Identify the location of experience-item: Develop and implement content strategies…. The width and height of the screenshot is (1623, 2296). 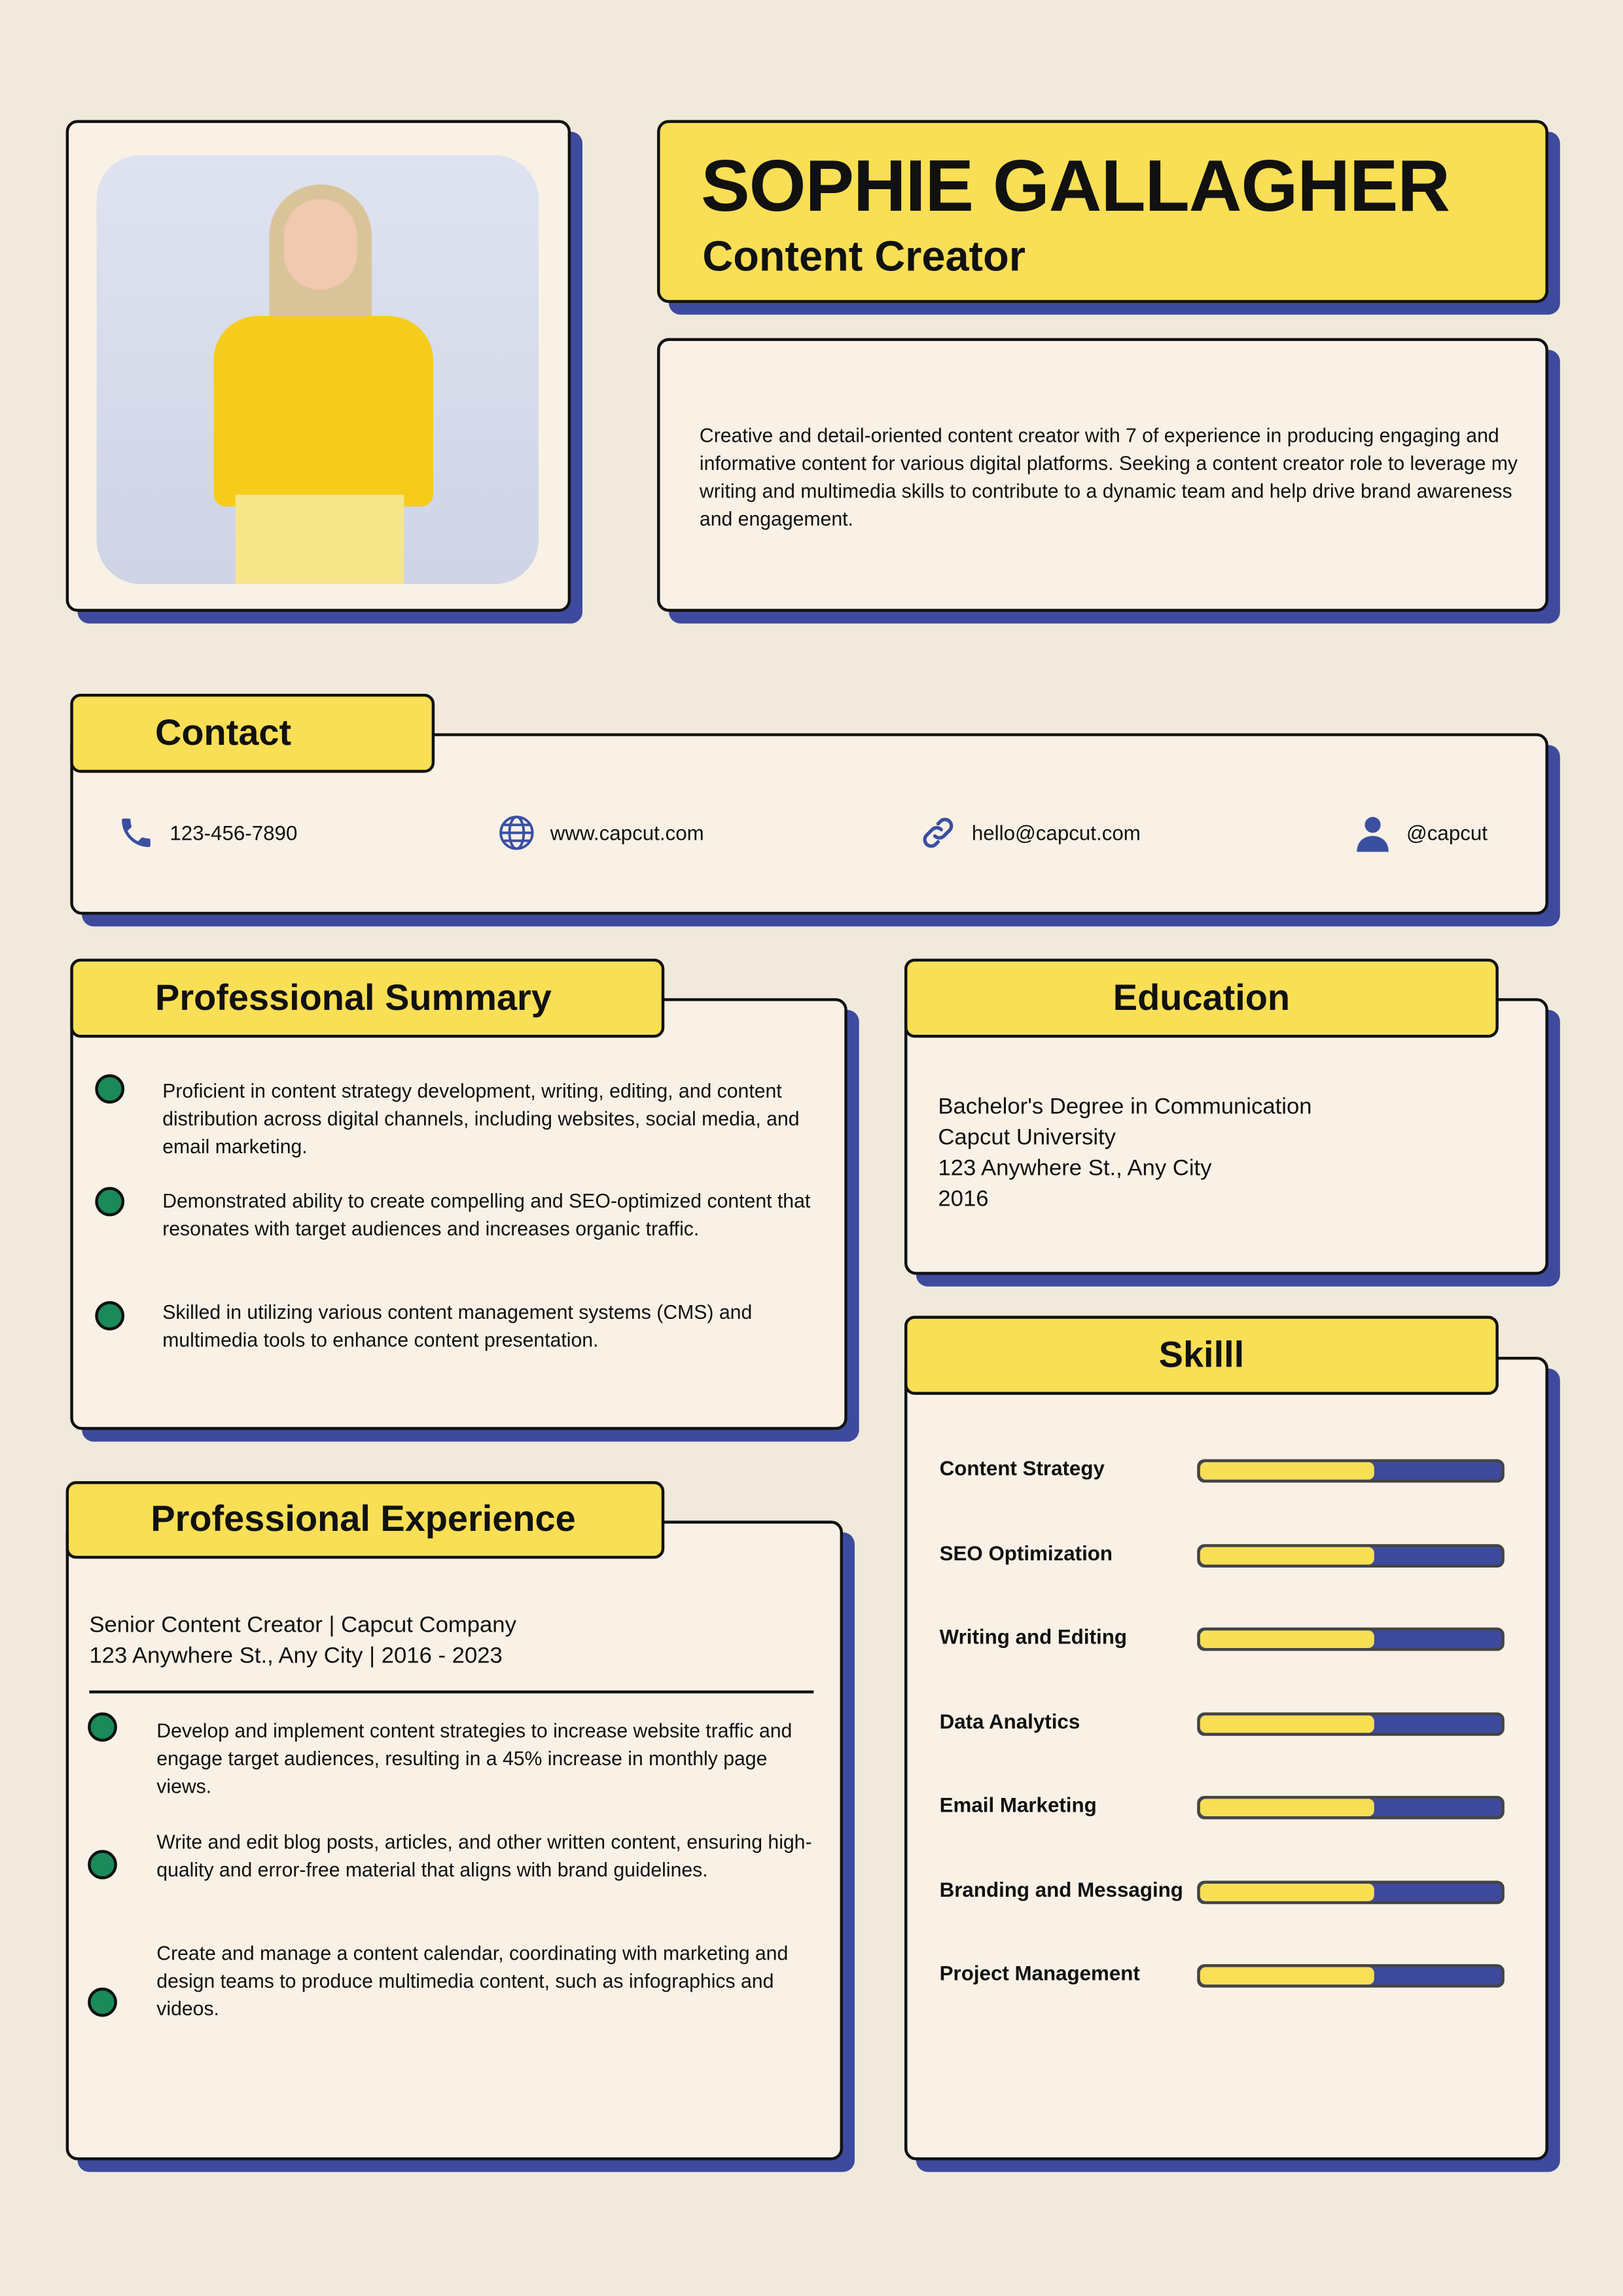
(474, 1759).